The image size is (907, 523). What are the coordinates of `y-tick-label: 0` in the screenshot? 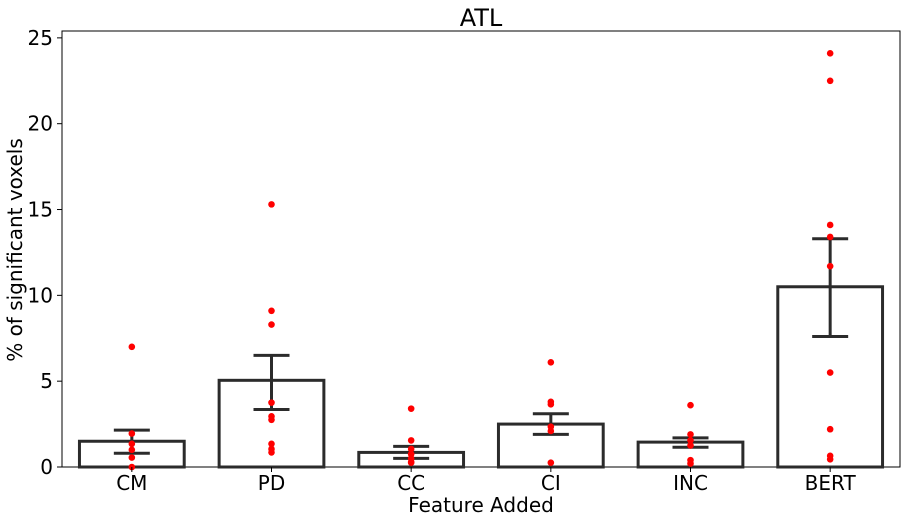 It's located at (46, 467).